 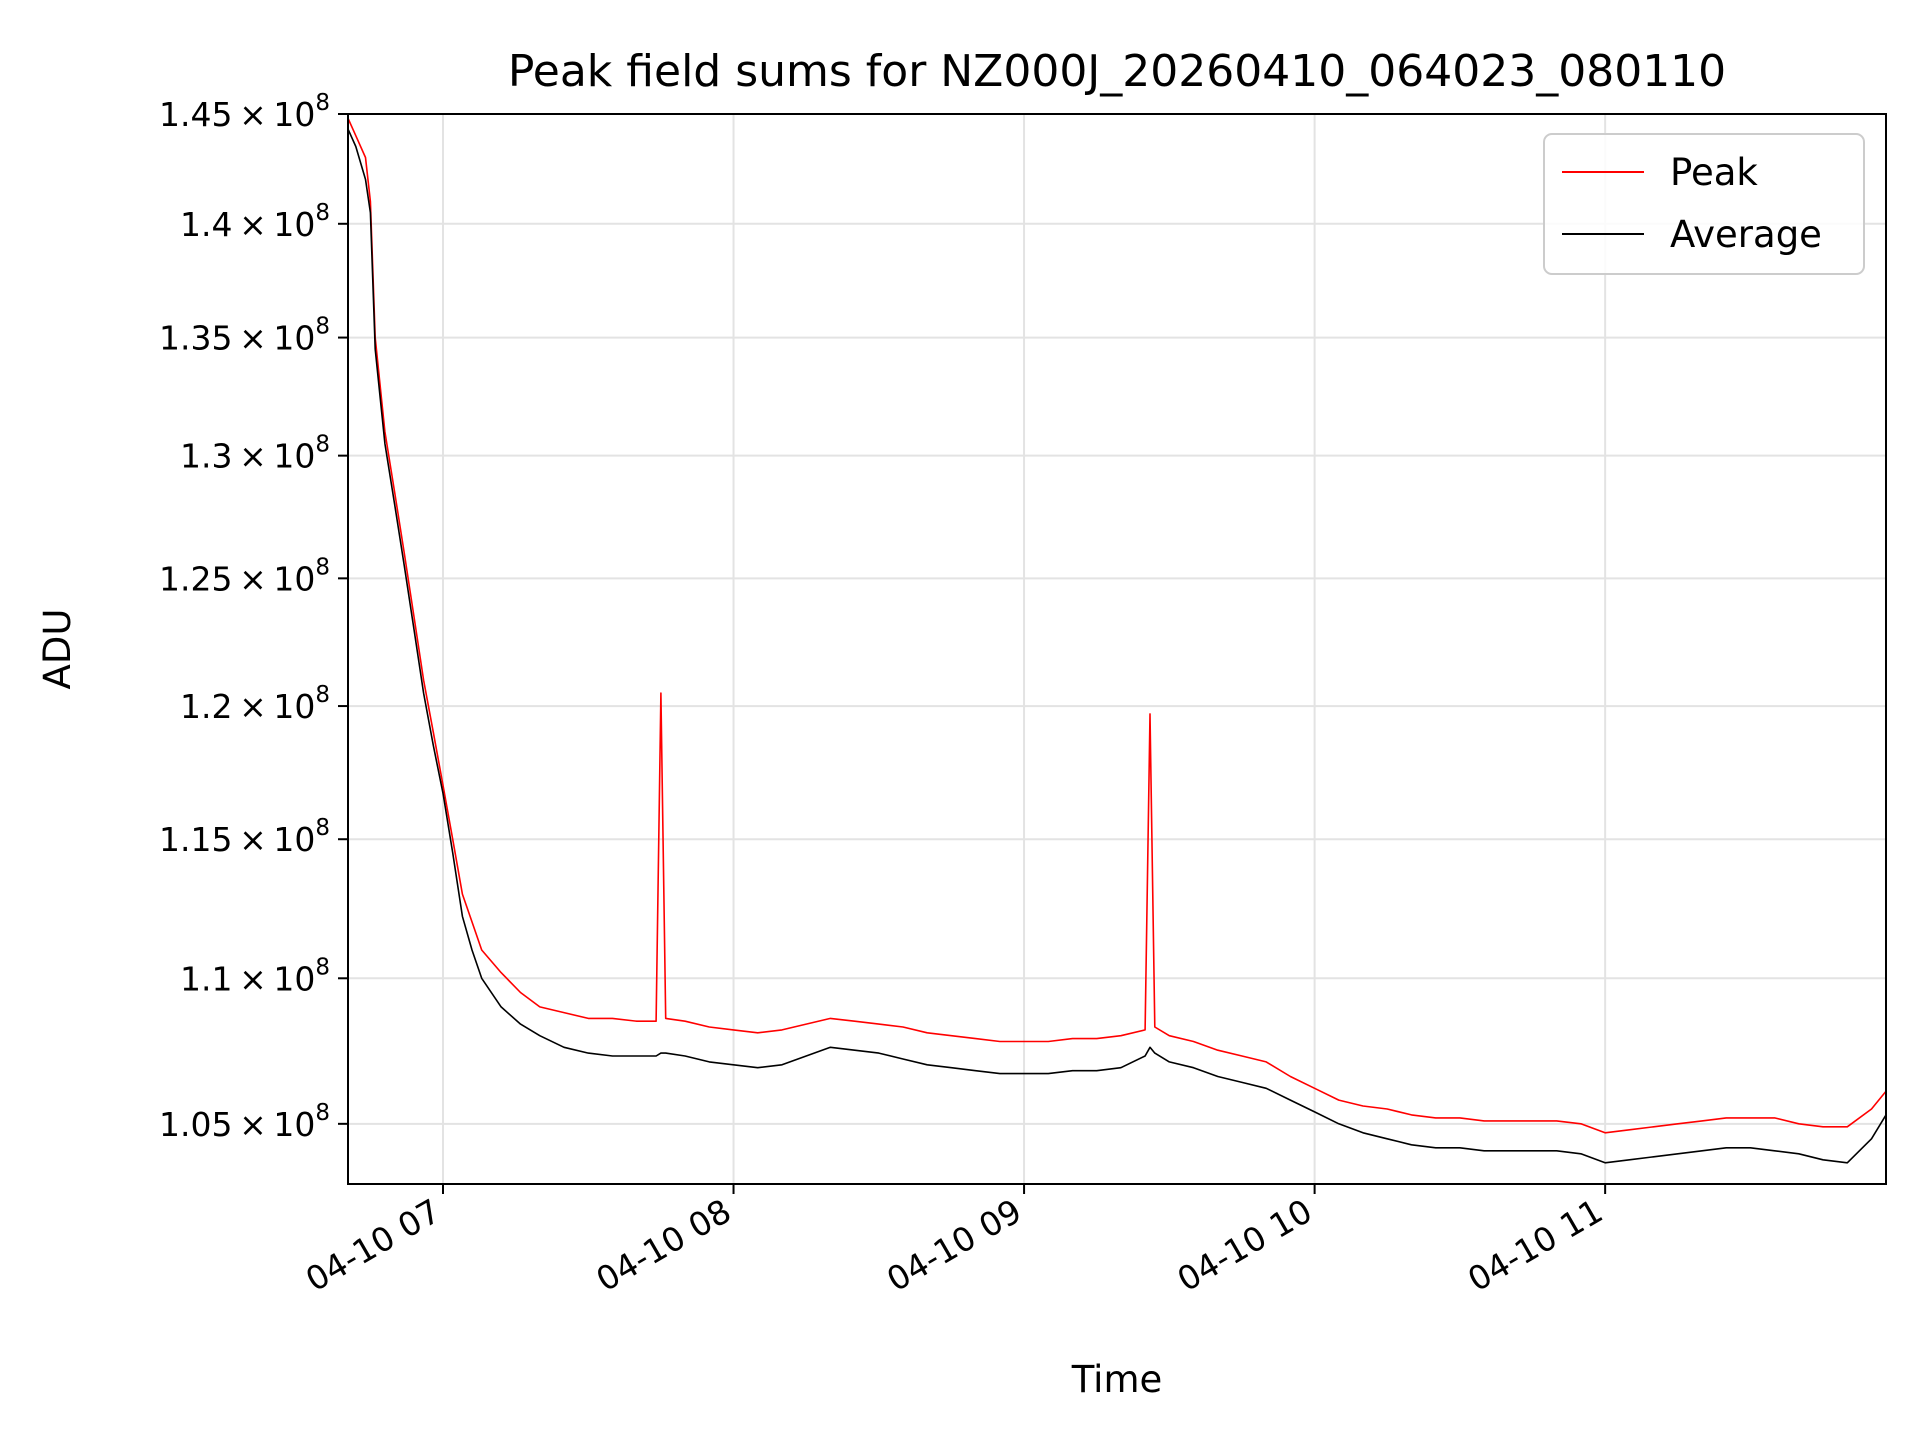 What do you see at coordinates (237, 1124) in the screenshot?
I see `y-tick-mantissa: 1.05 × 10` at bounding box center [237, 1124].